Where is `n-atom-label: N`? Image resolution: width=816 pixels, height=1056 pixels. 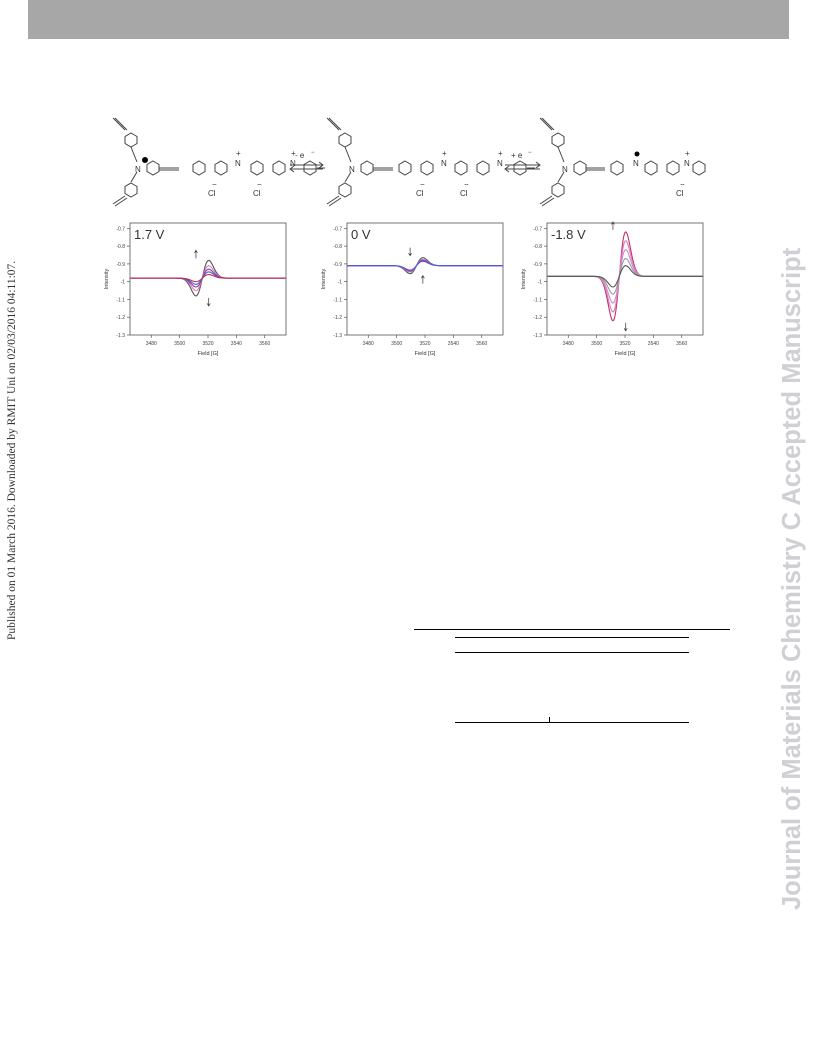 n-atom-label: N is located at coordinates (138, 169).